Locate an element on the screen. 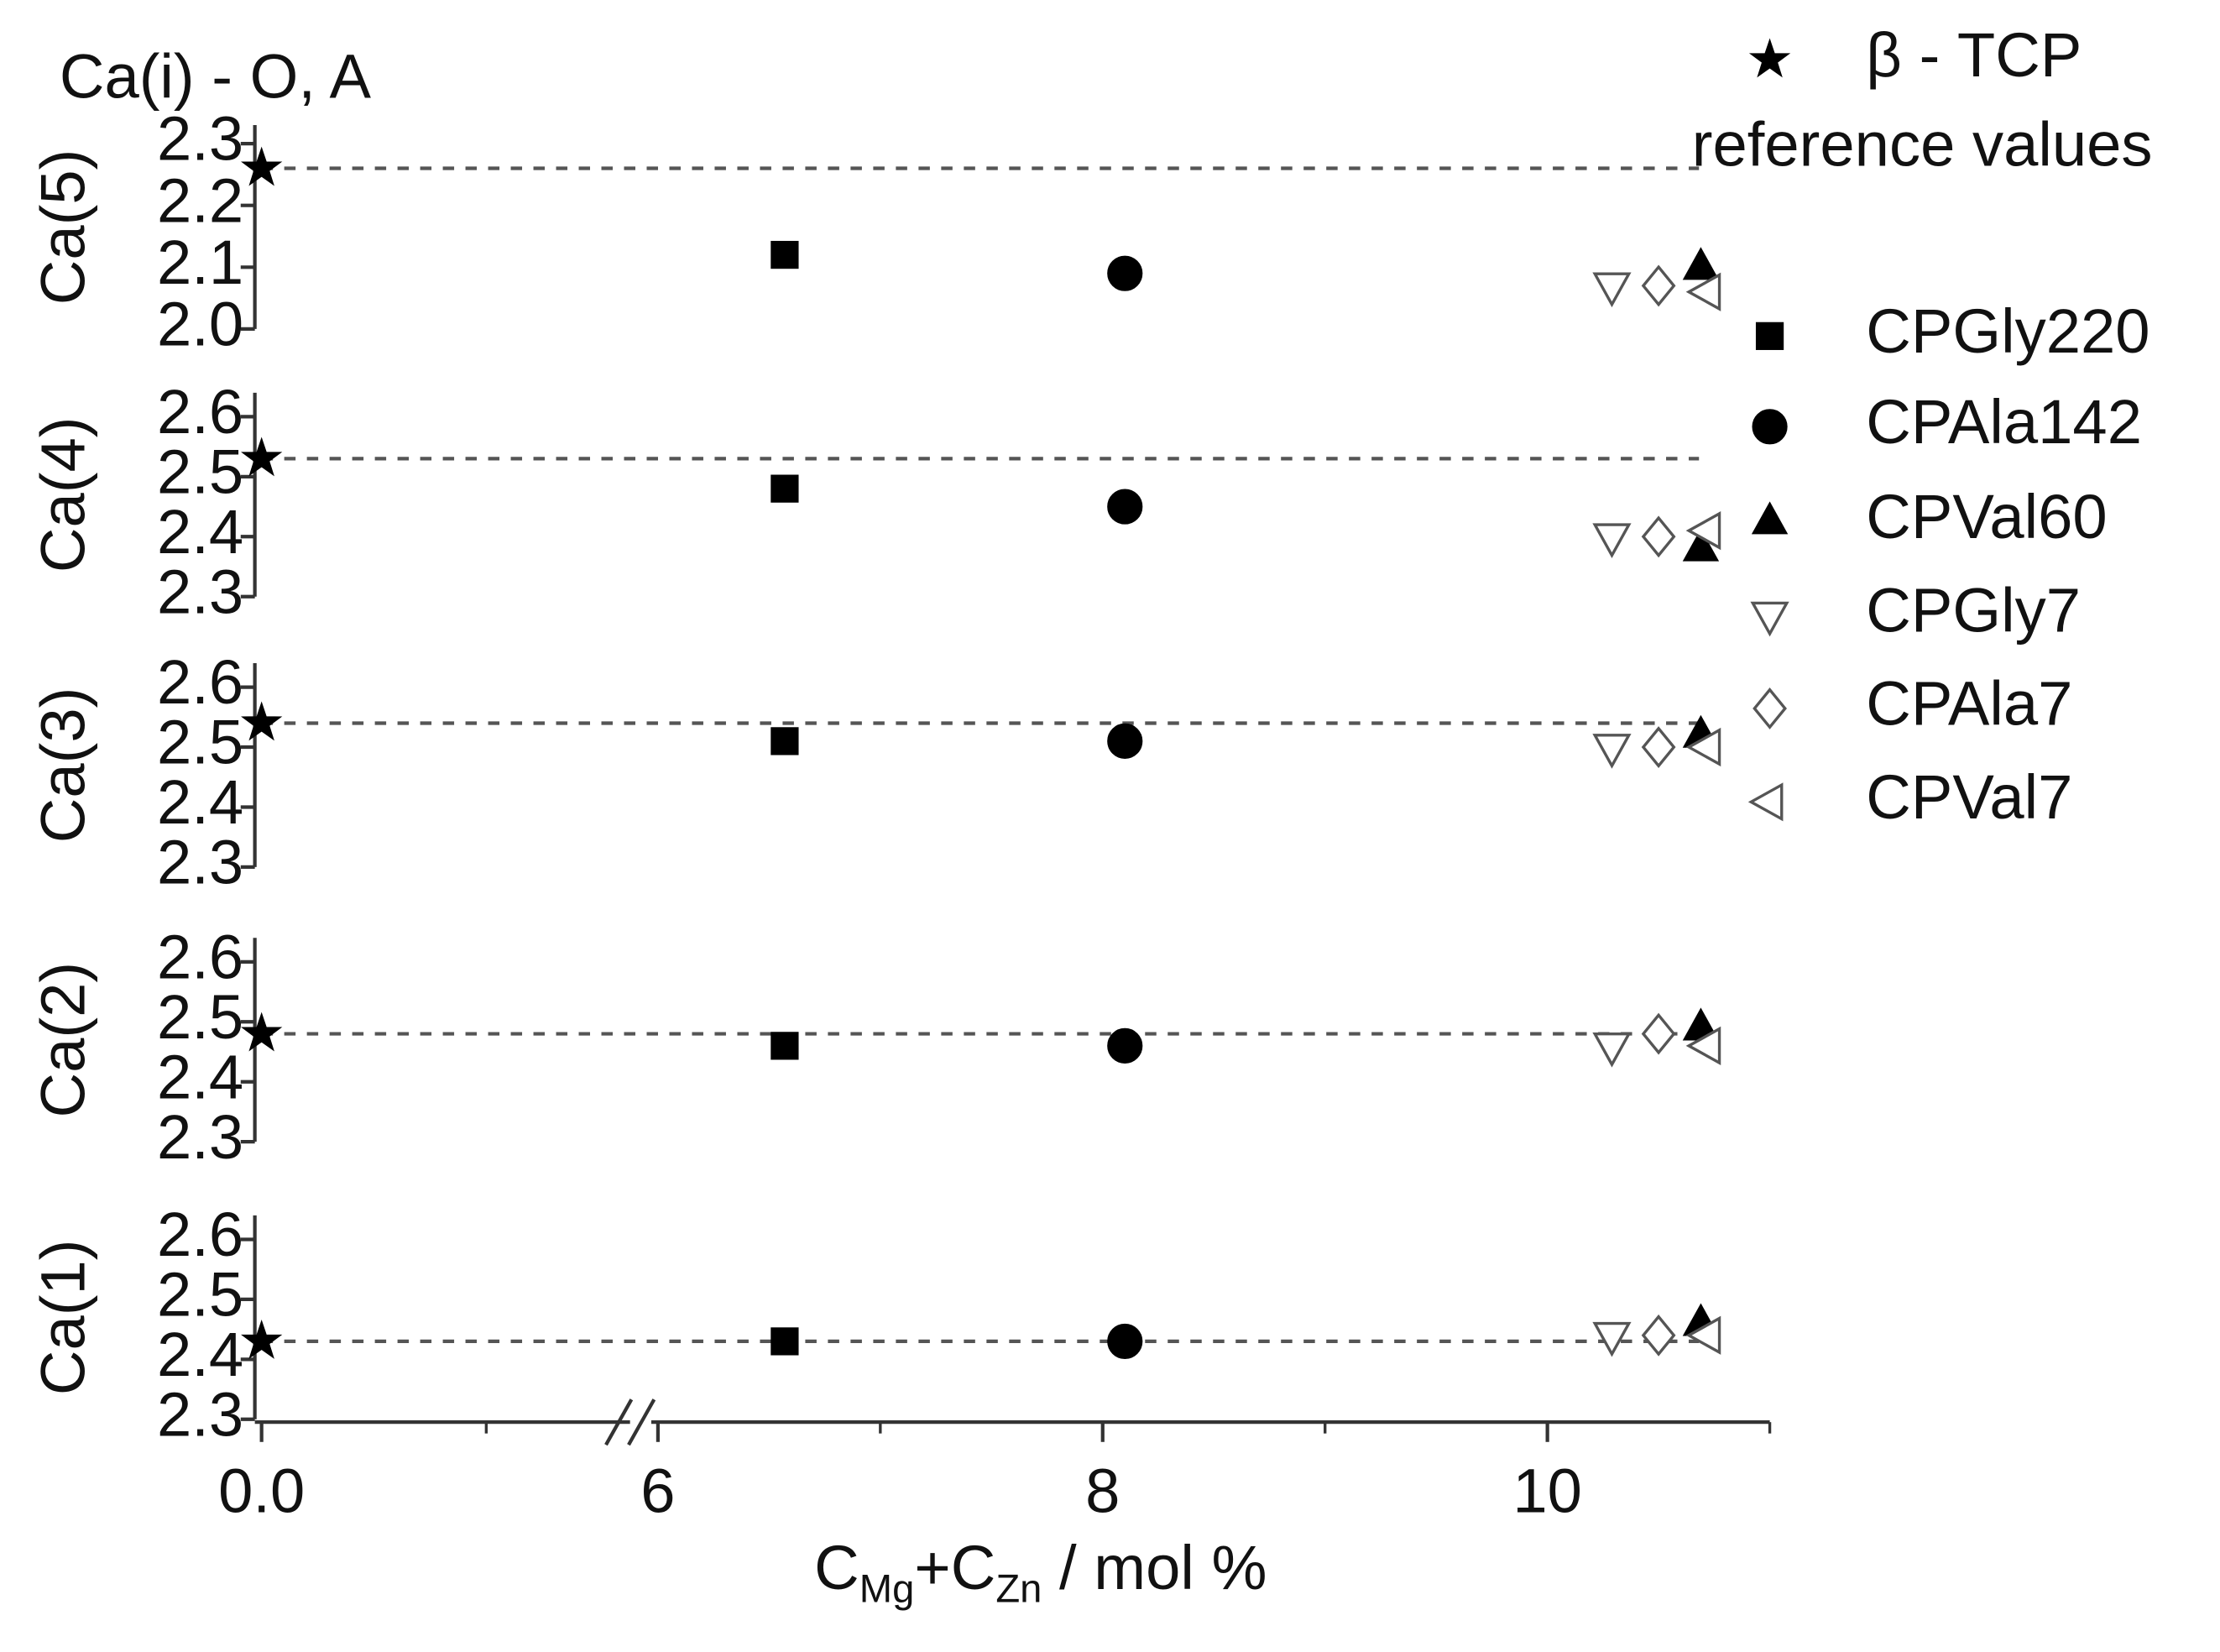  y-tick-label: 2.0 is located at coordinates (200, 324).